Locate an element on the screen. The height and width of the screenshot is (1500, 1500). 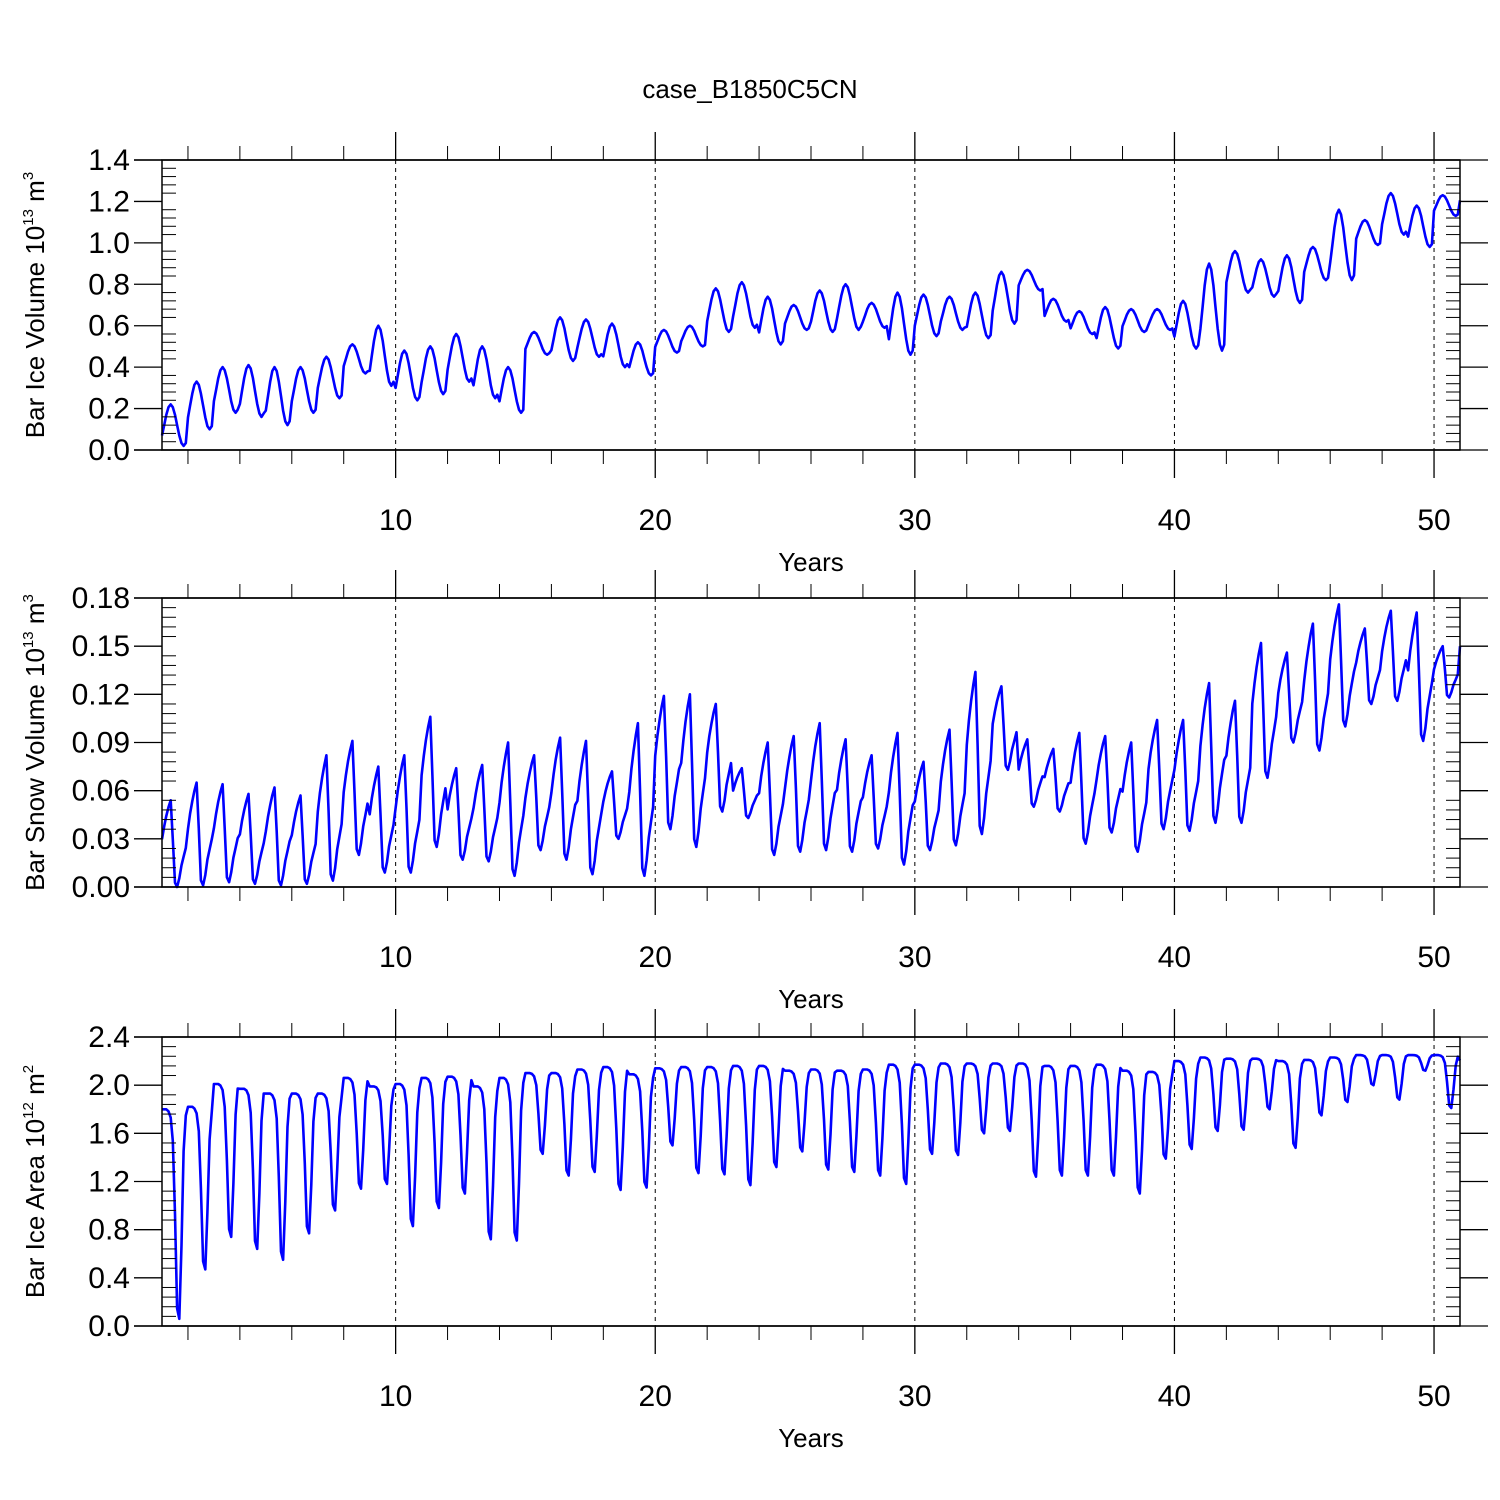
y-tick-label: 1.0 is located at coordinates (109, 243).